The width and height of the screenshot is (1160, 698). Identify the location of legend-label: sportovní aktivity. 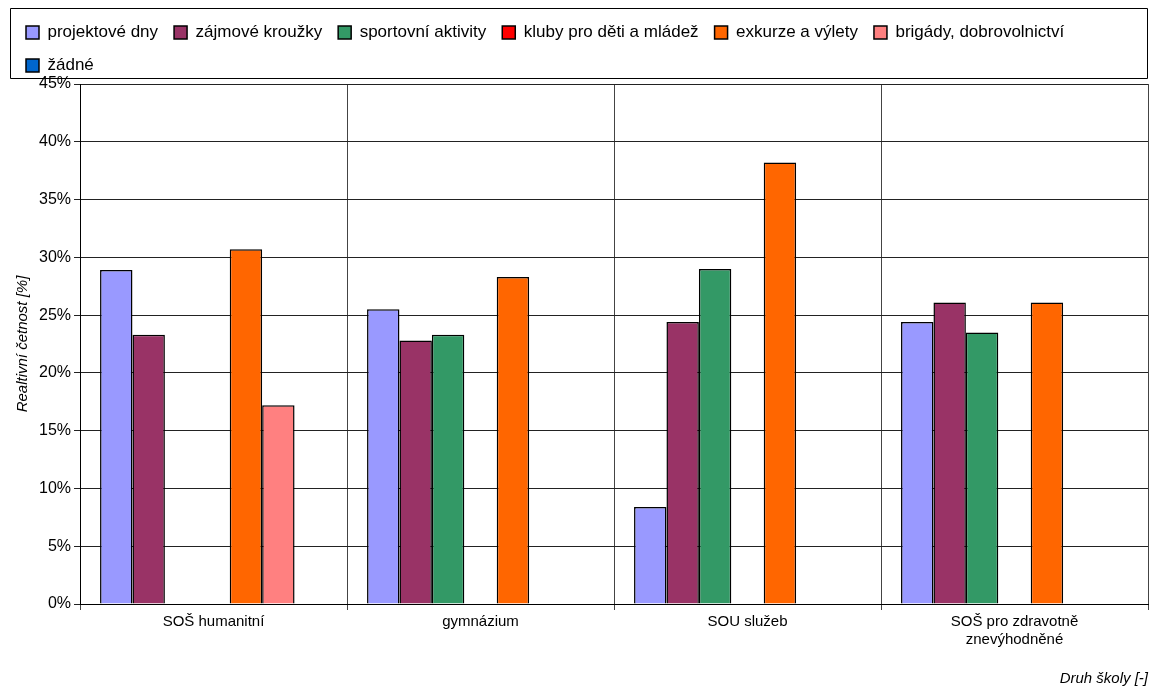
(423, 32).